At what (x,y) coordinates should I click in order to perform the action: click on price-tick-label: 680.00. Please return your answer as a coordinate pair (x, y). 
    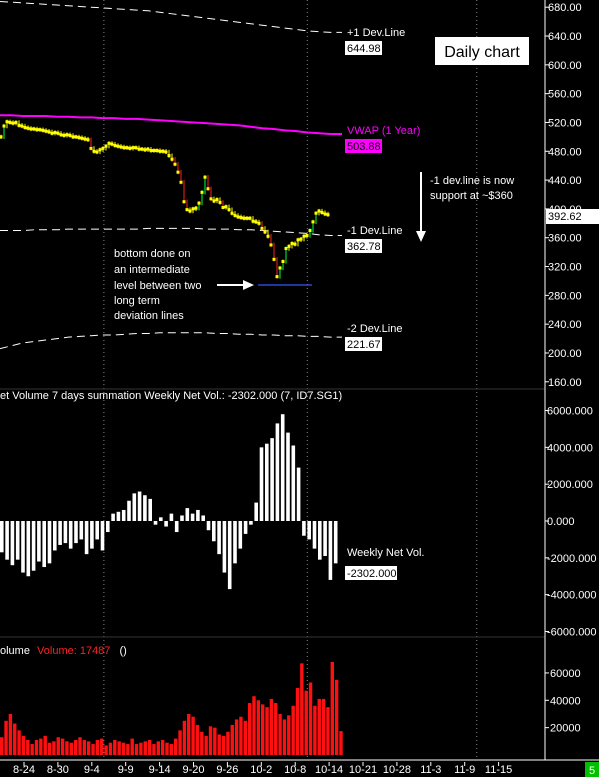
    Looking at the image, I should click on (565, 8).